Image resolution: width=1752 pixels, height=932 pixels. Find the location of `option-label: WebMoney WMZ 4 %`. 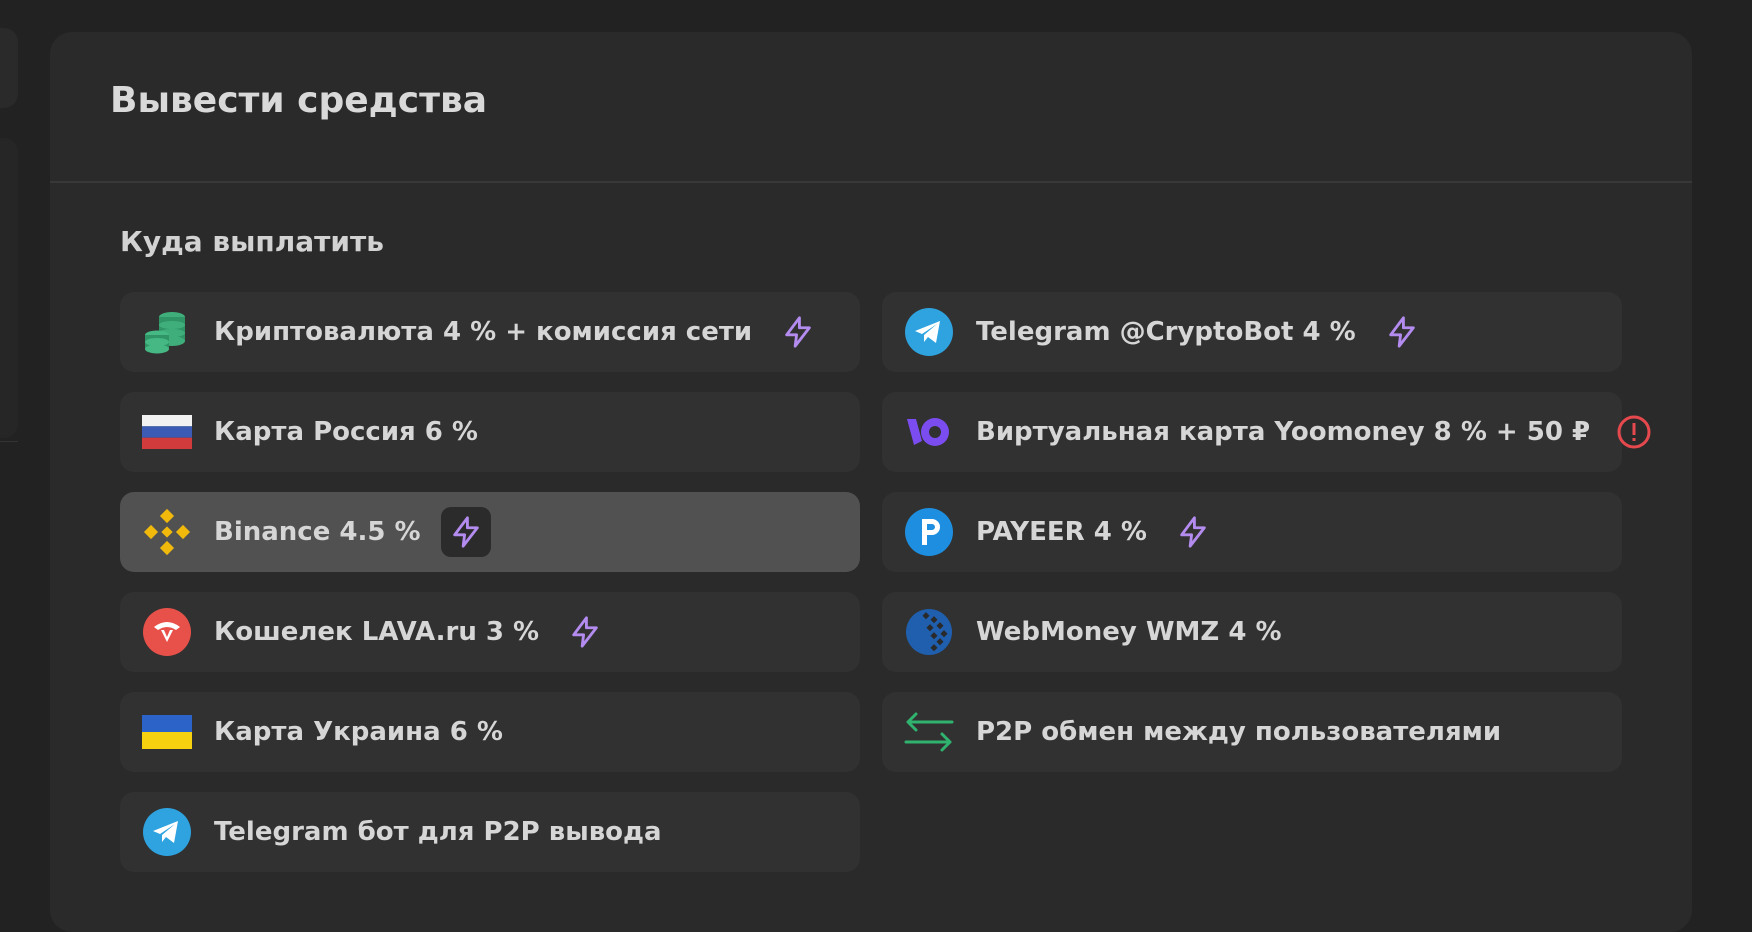

option-label: WebMoney WMZ 4 % is located at coordinates (1129, 632).